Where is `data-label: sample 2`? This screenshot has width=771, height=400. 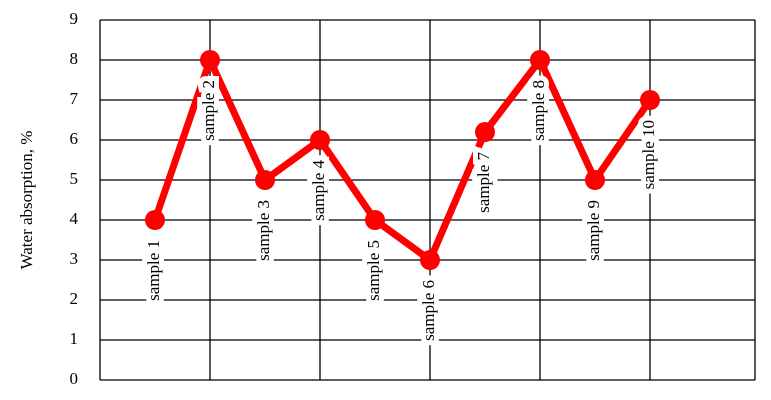
data-label: sample 2 is located at coordinates (208, 110).